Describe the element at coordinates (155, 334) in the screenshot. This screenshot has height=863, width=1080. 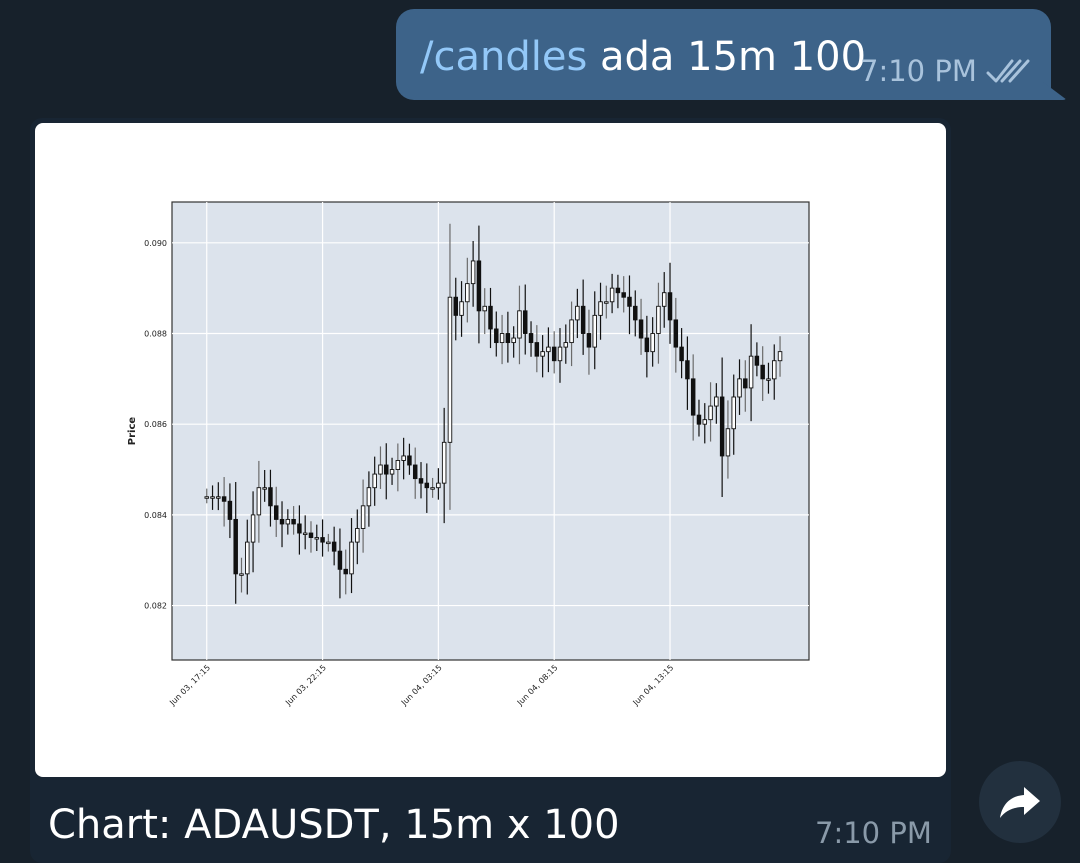
I see `y-tick-label: 0.088` at that location.